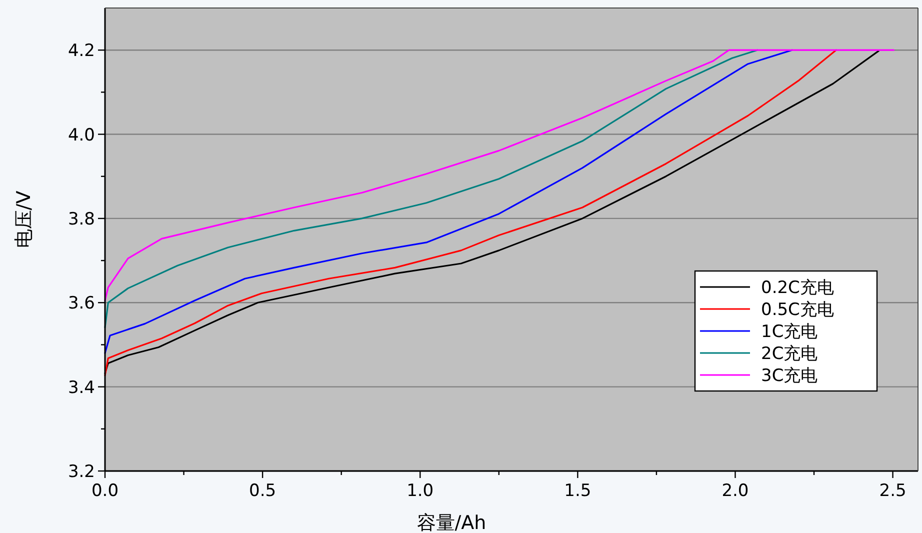  I want to click on legend-label: 1C充电, so click(789, 332).